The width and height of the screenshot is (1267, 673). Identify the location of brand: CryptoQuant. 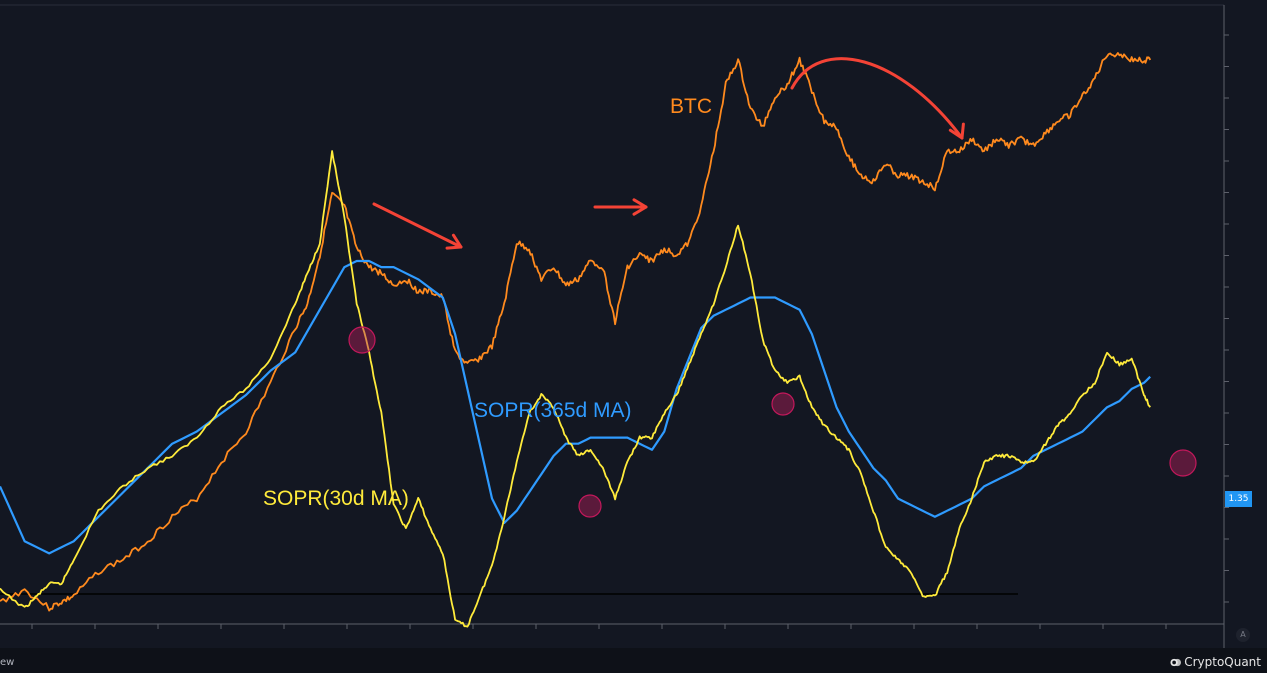
(1215, 662).